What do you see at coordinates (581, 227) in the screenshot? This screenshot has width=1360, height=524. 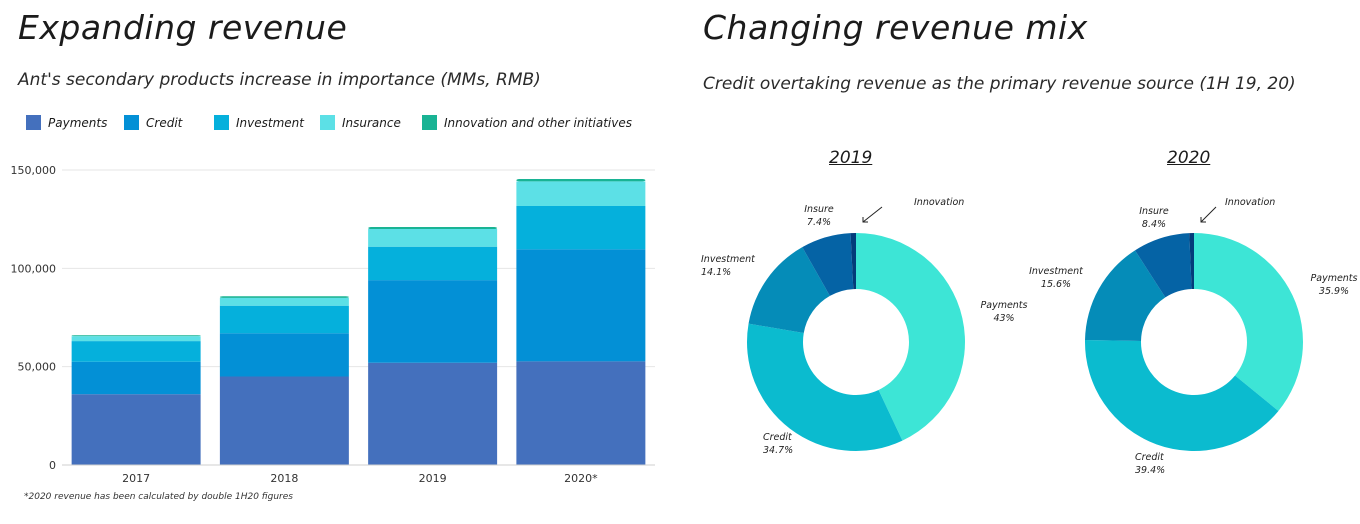 I see `bar-segment-investment-2020` at bounding box center [581, 227].